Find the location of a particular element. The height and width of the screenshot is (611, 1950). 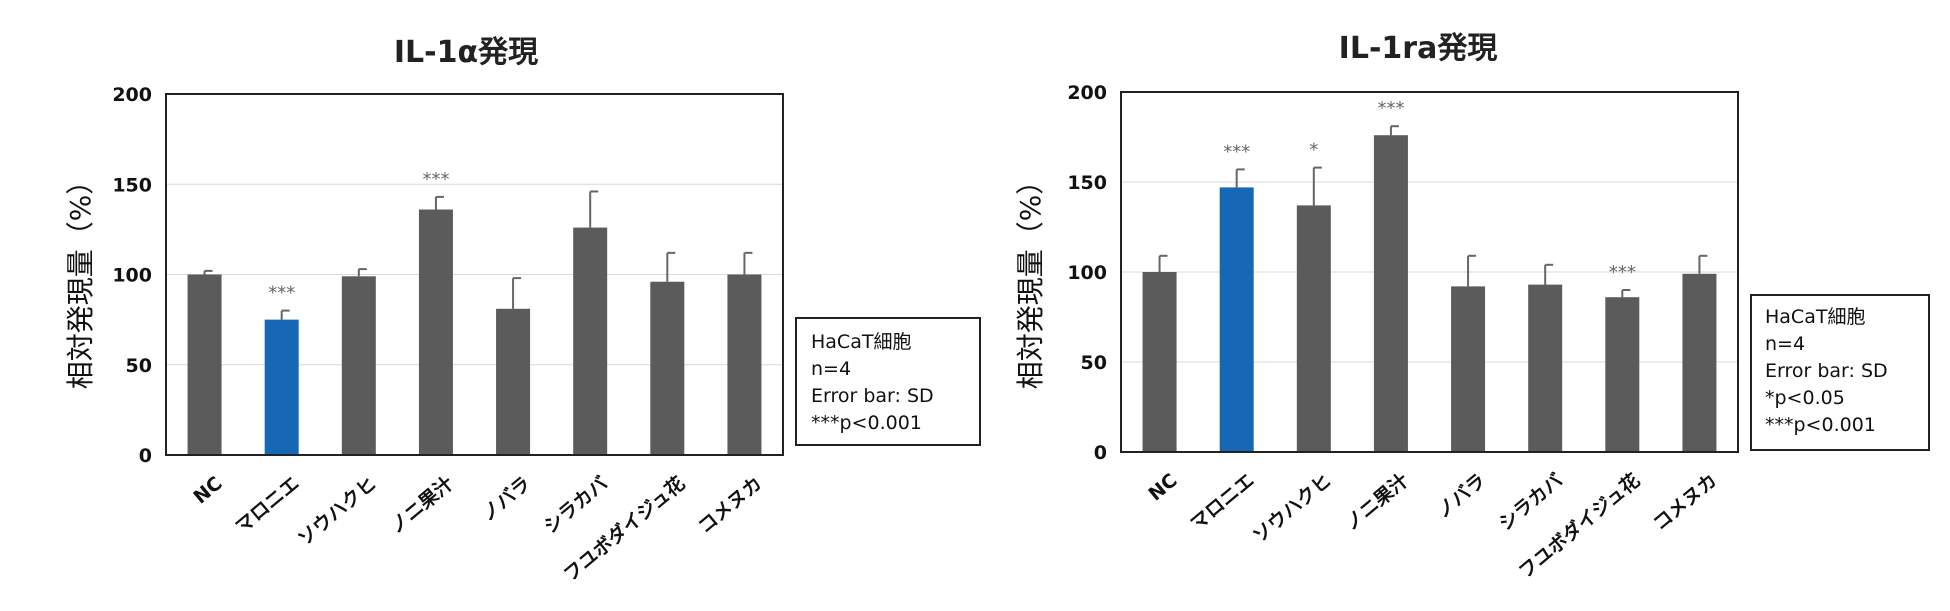

note-line: *p<0.05 is located at coordinates (1805, 398).